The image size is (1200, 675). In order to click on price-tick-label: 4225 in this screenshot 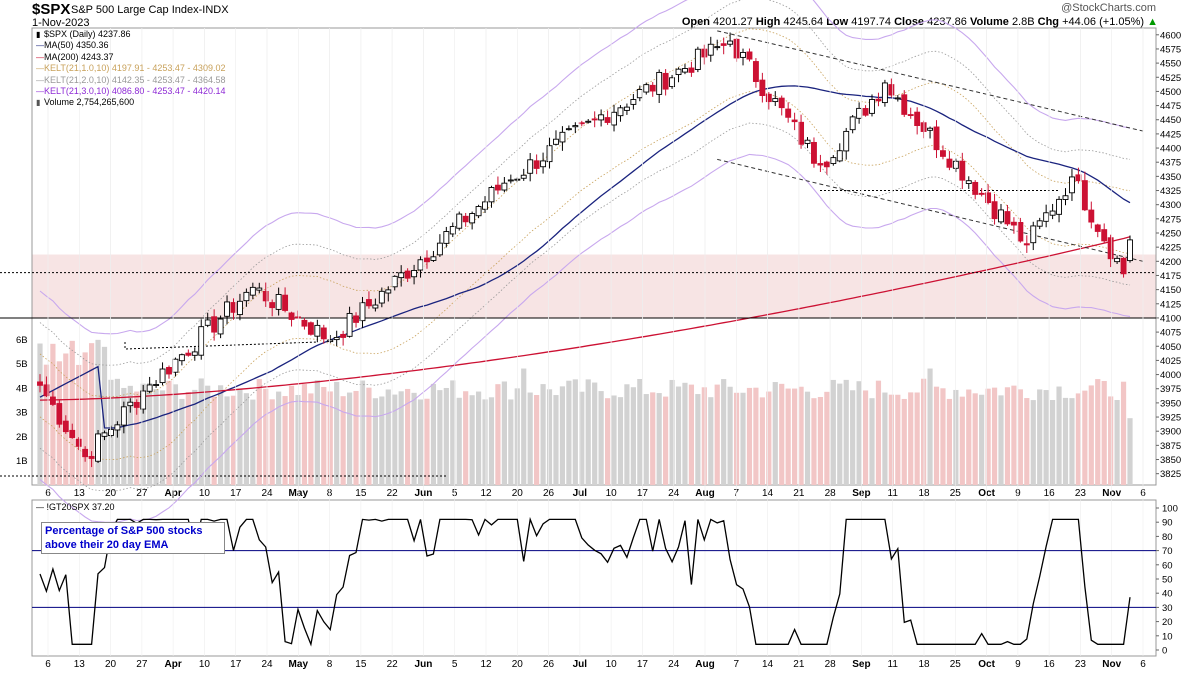, I will do `click(1170, 248)`.